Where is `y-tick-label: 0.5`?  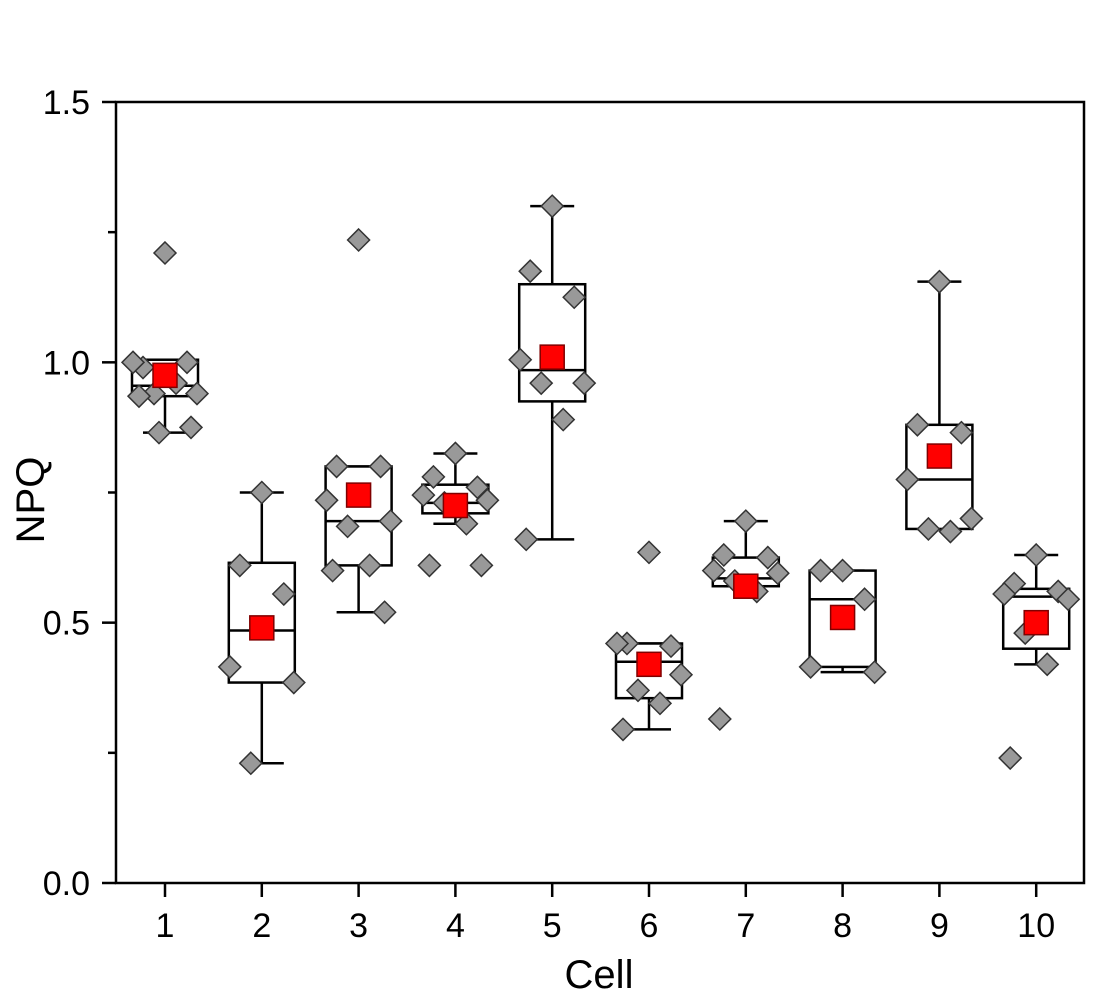 y-tick-label: 0.5 is located at coordinates (66, 624).